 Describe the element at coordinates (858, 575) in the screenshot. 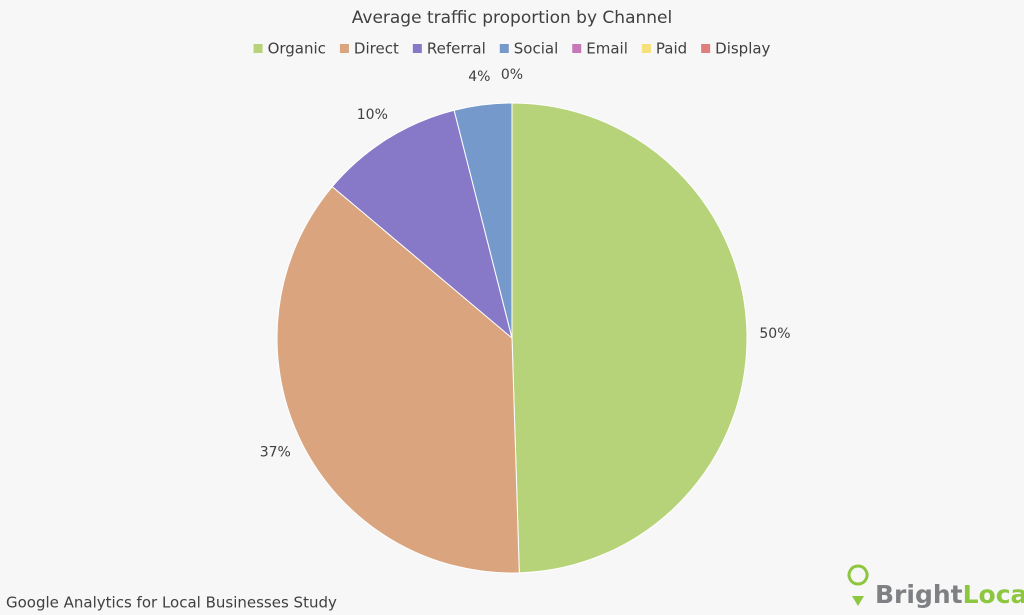

I see `brand-icon` at that location.